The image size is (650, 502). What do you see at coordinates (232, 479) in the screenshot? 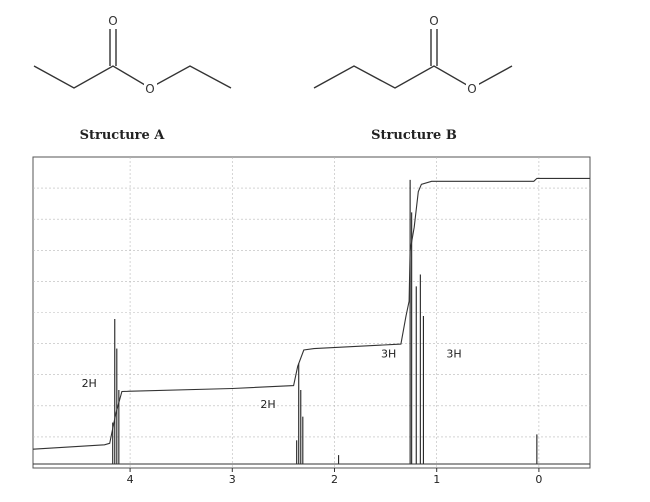
I see `x-tick-label: 3` at bounding box center [232, 479].